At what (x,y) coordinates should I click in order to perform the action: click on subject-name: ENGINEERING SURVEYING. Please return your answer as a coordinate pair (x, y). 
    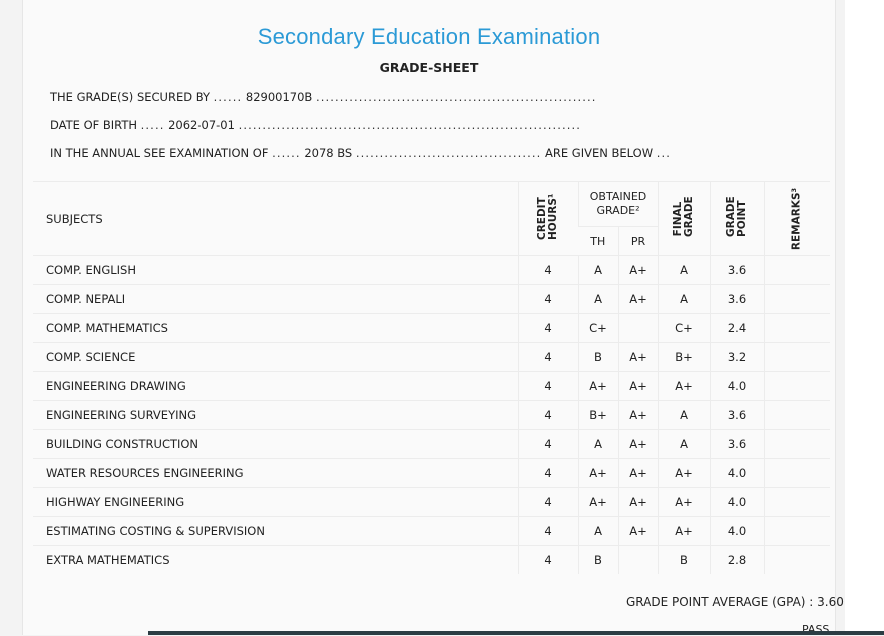
    Looking at the image, I should click on (275, 415).